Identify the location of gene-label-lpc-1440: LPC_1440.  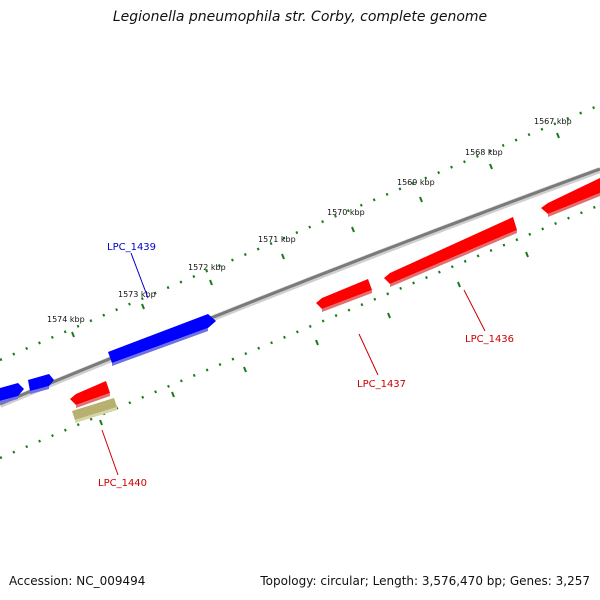
(122, 483).